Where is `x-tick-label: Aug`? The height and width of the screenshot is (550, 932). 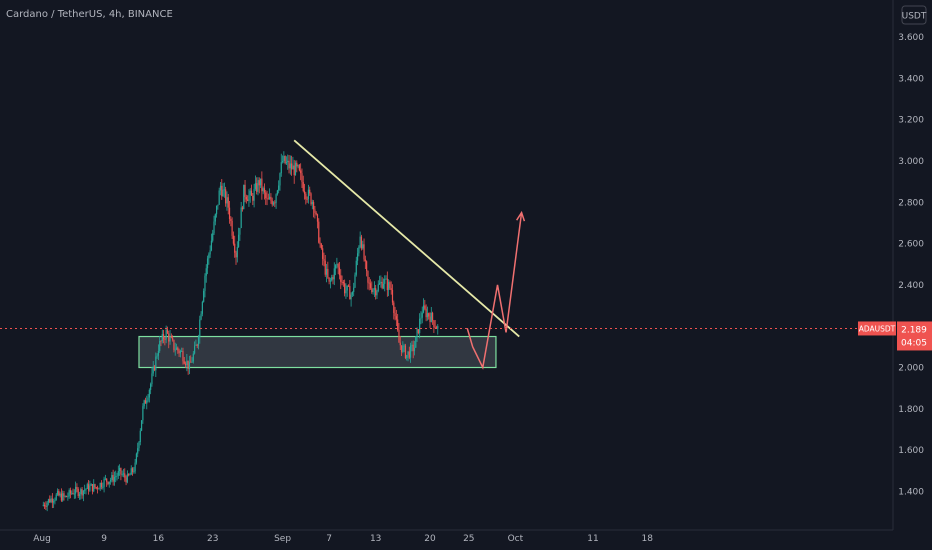
x-tick-label: Aug is located at coordinates (42, 539).